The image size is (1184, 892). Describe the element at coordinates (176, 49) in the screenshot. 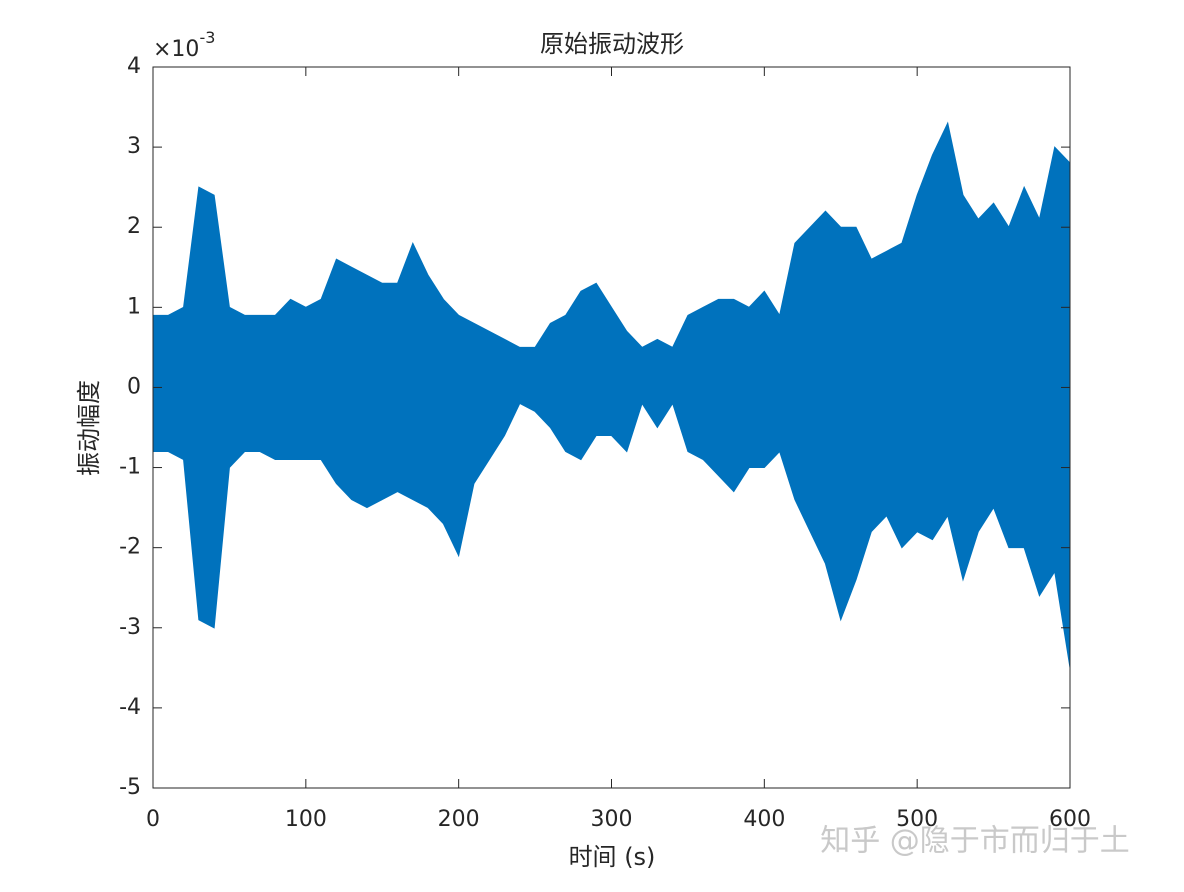

I see `y-exponent-base: ×10` at that location.